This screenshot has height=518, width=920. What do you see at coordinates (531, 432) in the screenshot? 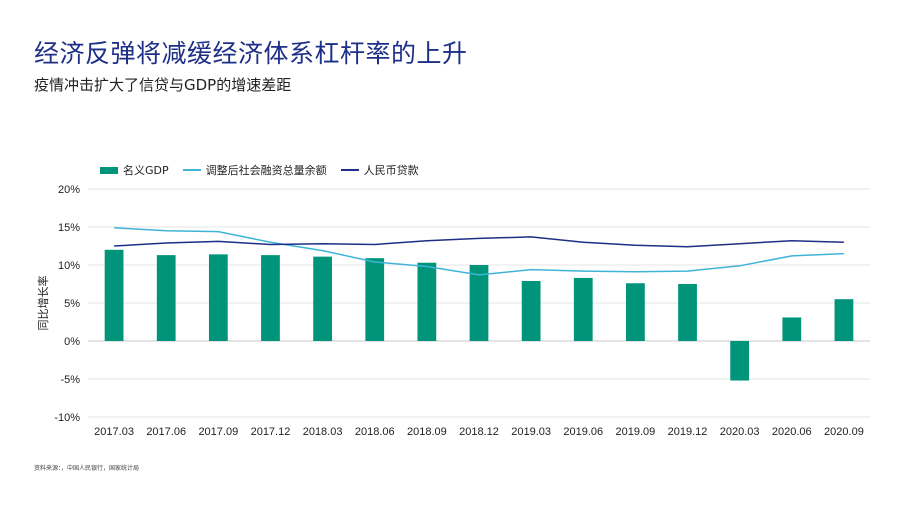
I see `x-tick-label: 2019.03` at bounding box center [531, 432].